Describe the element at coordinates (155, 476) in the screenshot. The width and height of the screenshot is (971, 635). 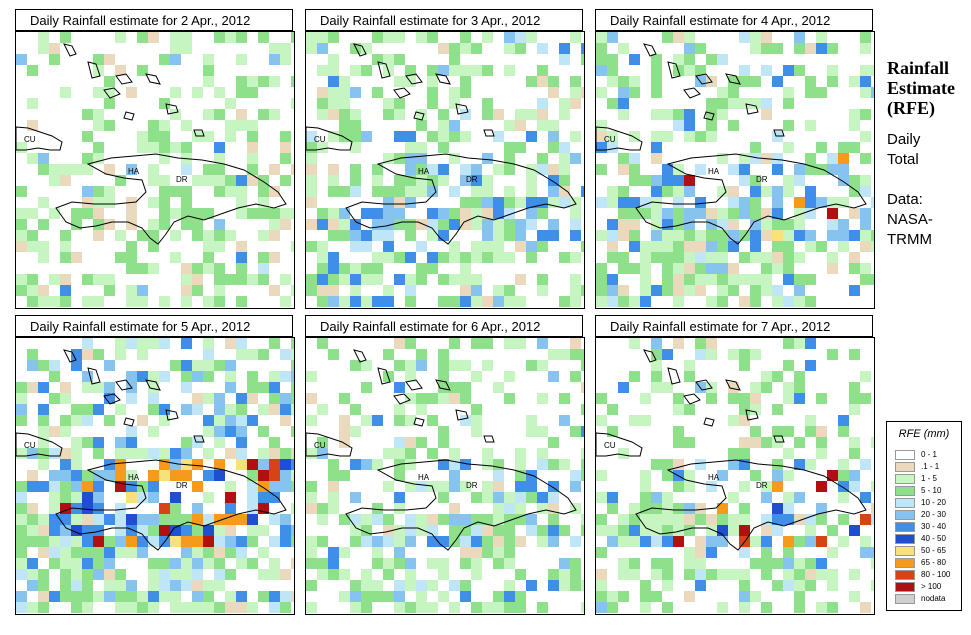
I see `rainfall-map: CU HA DR` at that location.